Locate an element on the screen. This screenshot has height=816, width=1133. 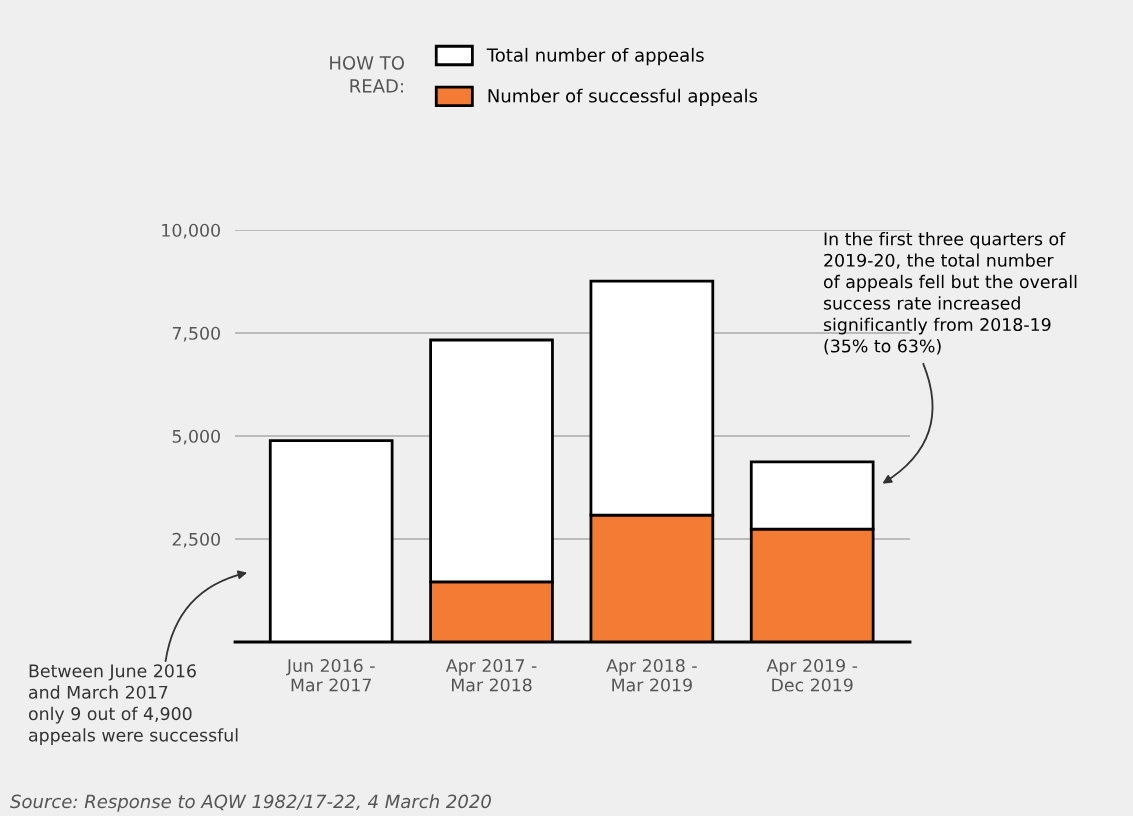
annotation: In the first three quarters of 2019-20, the total number of appeals fell but the overall success rate increased significantly from 2018-19 (35% to 63%) is located at coordinates (950, 293).